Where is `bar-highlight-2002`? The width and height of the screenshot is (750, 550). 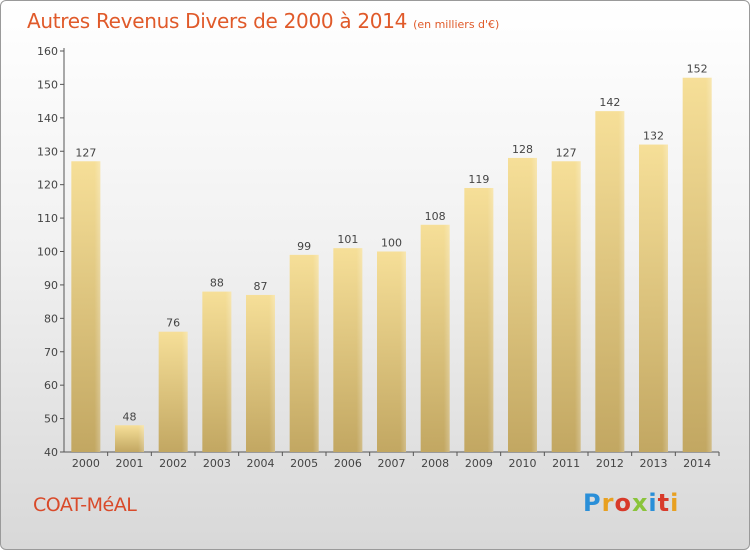
bar-highlight-2002 is located at coordinates (173, 391).